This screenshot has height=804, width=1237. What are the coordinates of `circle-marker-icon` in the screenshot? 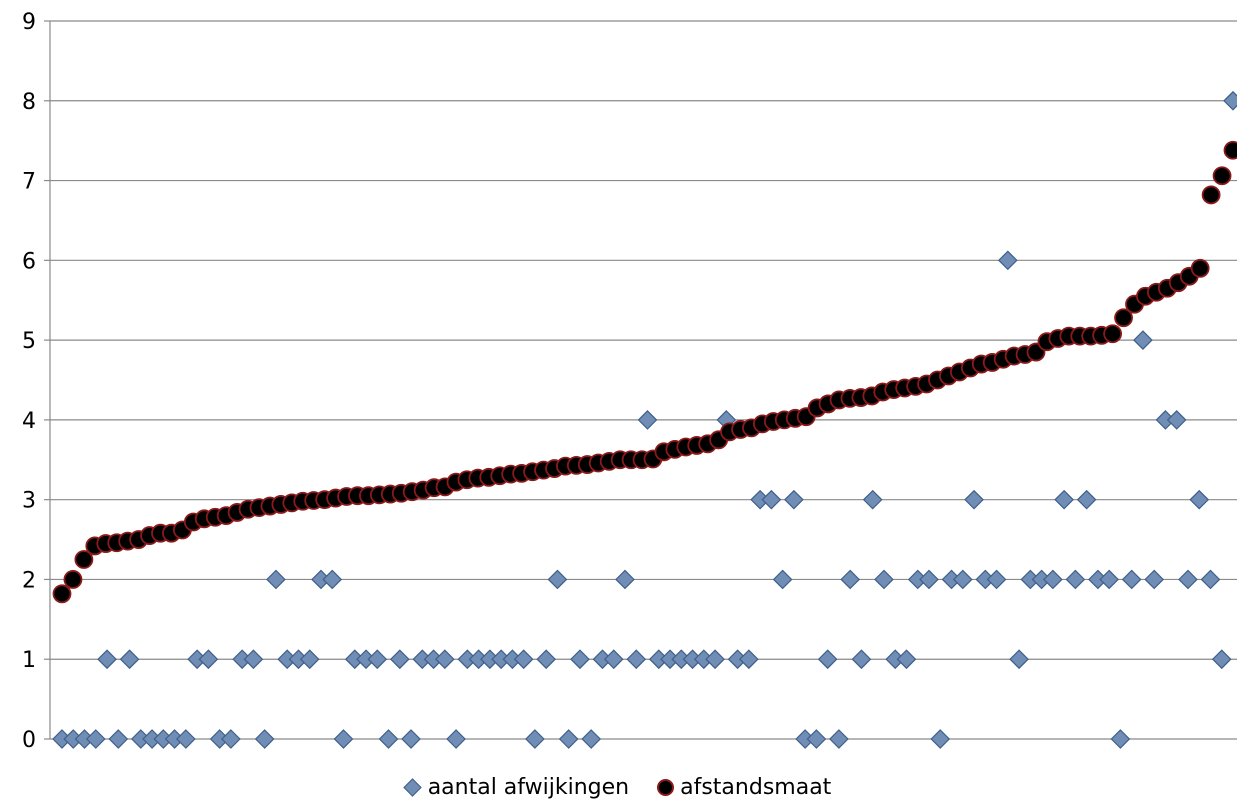 It's located at (666, 787).